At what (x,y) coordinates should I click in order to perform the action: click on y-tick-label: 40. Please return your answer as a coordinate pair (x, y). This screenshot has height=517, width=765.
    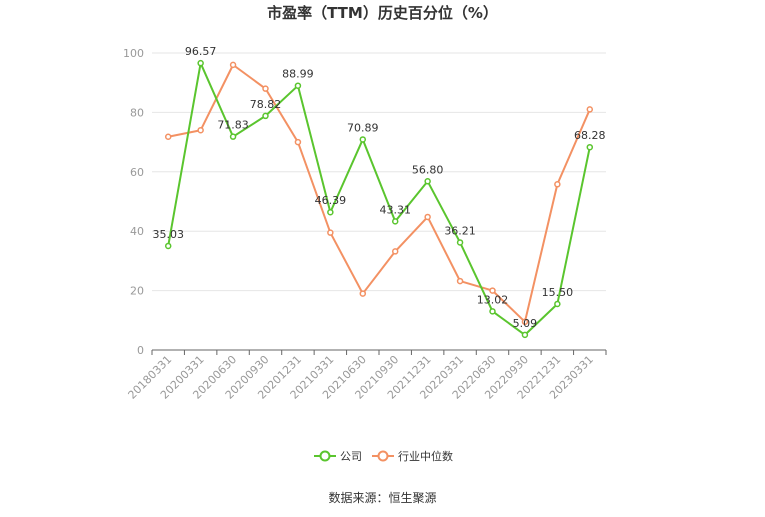
    Looking at the image, I should click on (137, 231).